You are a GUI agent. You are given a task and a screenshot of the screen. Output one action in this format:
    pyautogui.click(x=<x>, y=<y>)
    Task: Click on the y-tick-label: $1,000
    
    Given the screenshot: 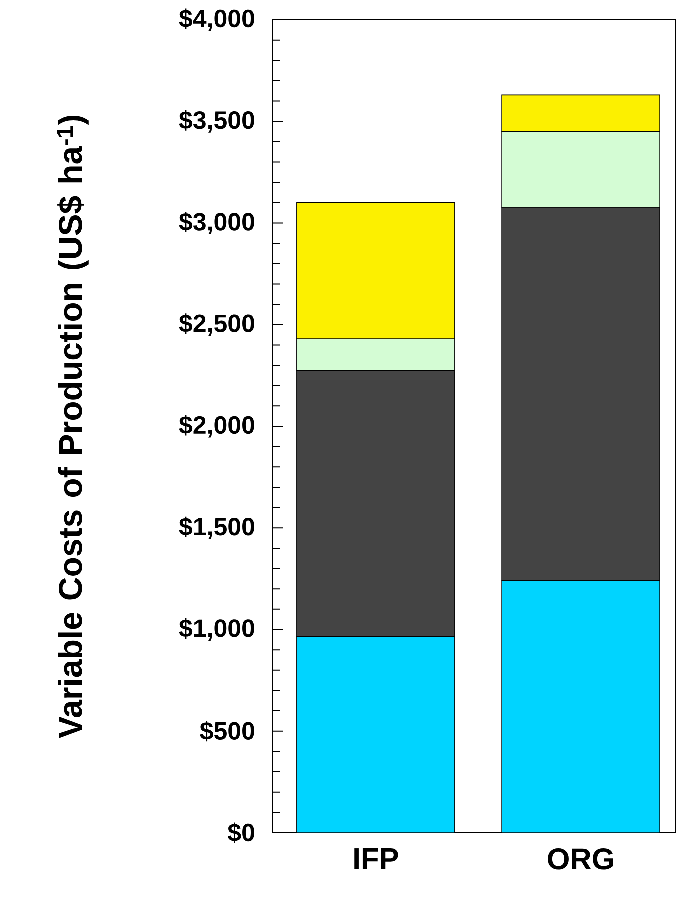 What is the action you would take?
    pyautogui.click(x=216, y=629)
    